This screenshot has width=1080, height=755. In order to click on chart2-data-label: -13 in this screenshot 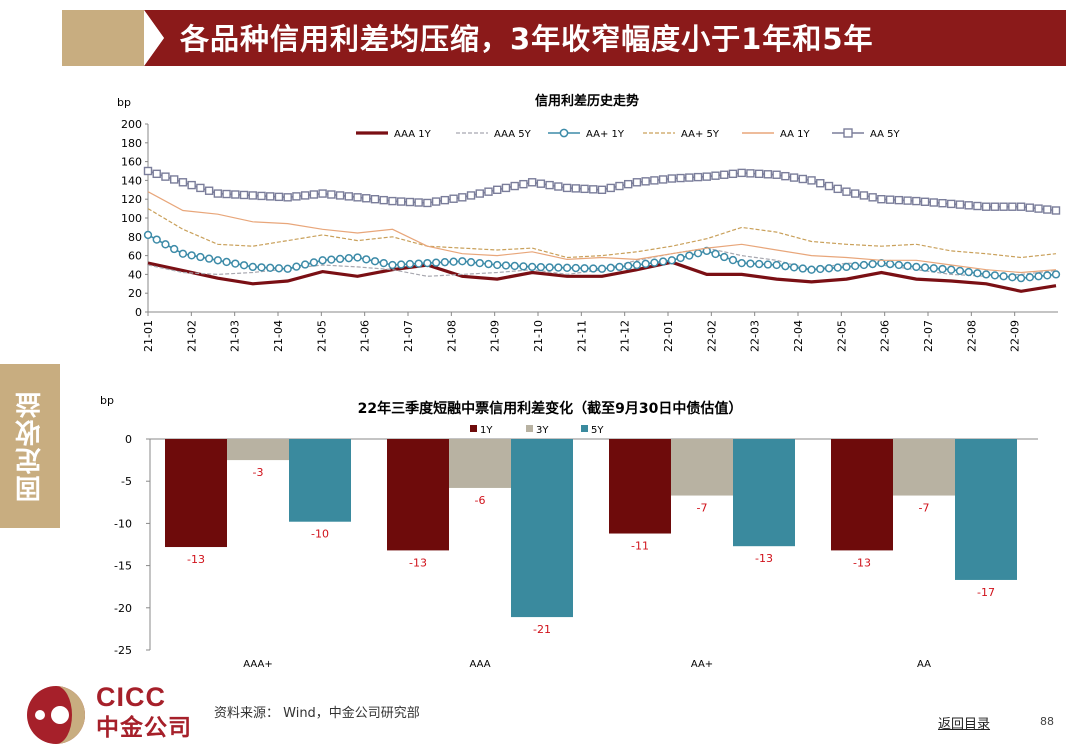, I will do `click(418, 562)`.